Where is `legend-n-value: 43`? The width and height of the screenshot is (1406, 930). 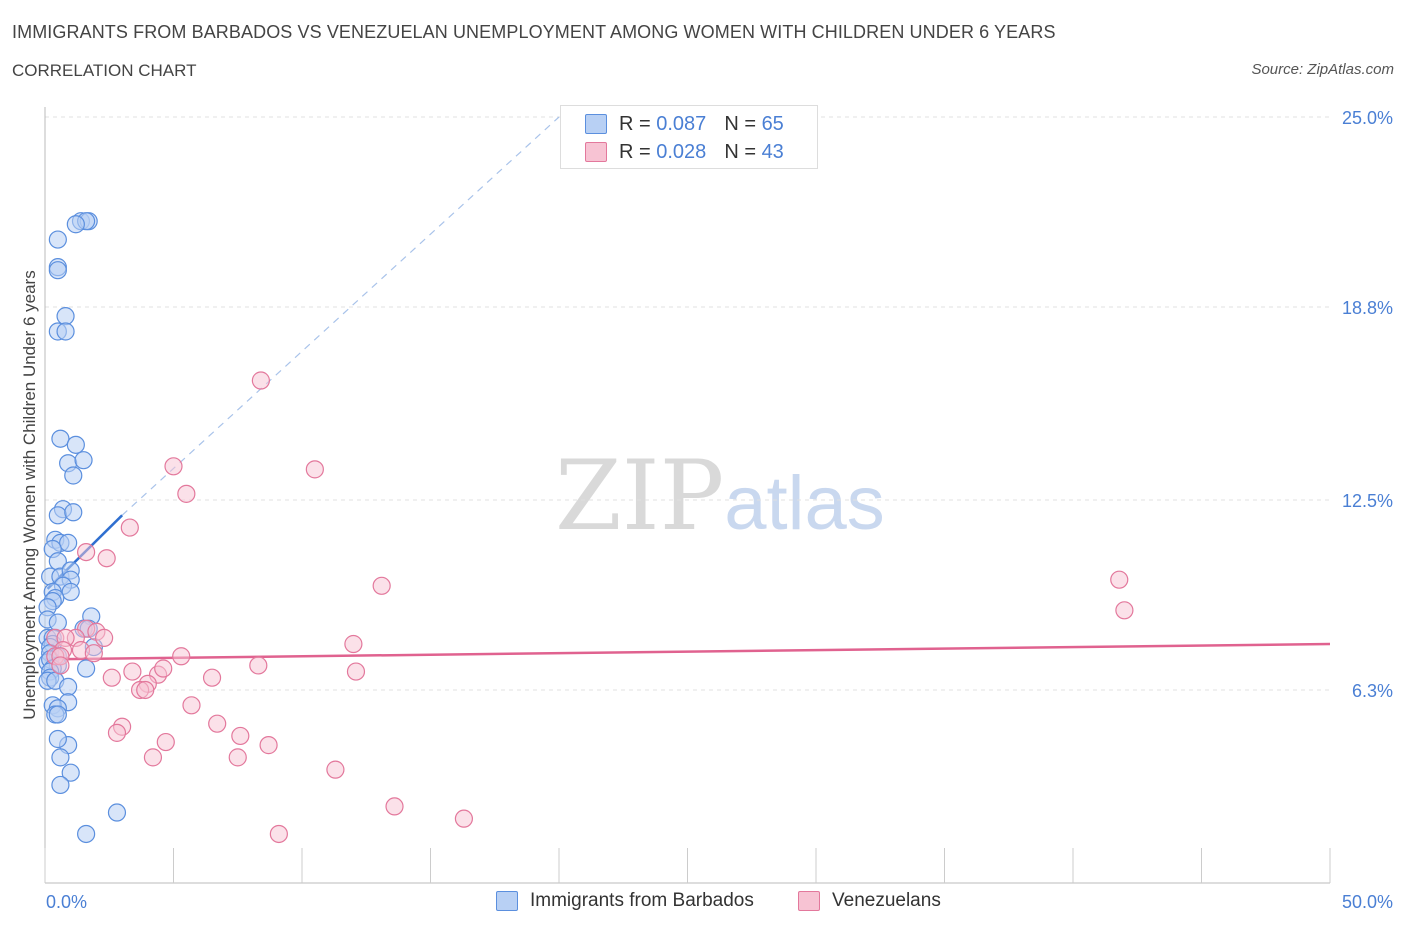
legend-n-value: 43 is located at coordinates (772, 151).